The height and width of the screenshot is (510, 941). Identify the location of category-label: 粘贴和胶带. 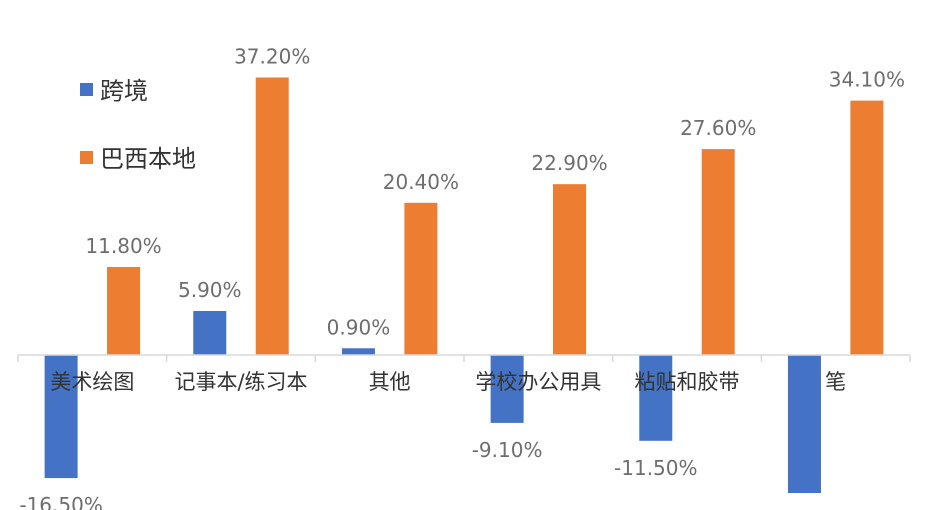
(687, 382).